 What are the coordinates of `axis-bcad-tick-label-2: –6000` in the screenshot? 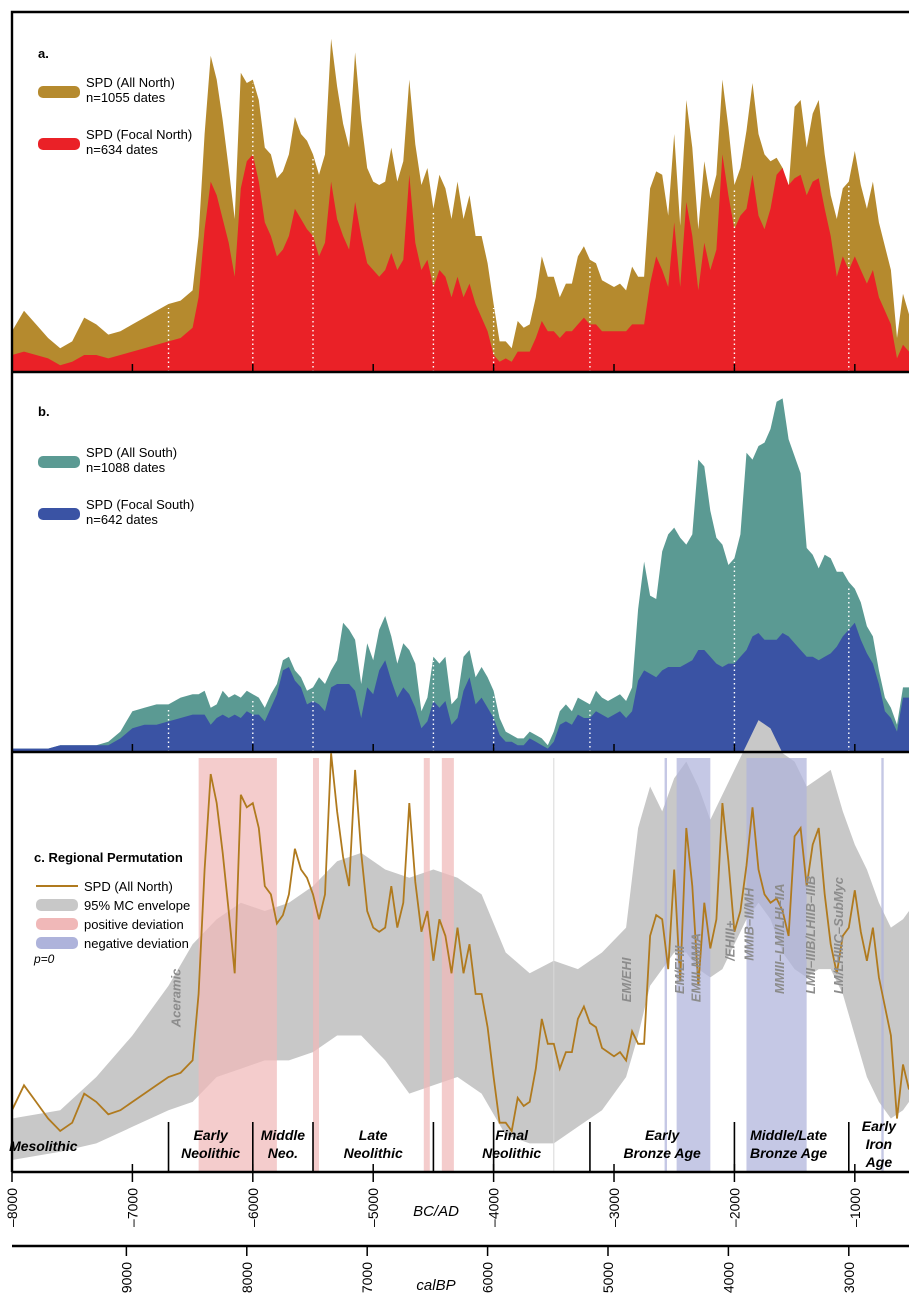 It's located at (253, 1207).